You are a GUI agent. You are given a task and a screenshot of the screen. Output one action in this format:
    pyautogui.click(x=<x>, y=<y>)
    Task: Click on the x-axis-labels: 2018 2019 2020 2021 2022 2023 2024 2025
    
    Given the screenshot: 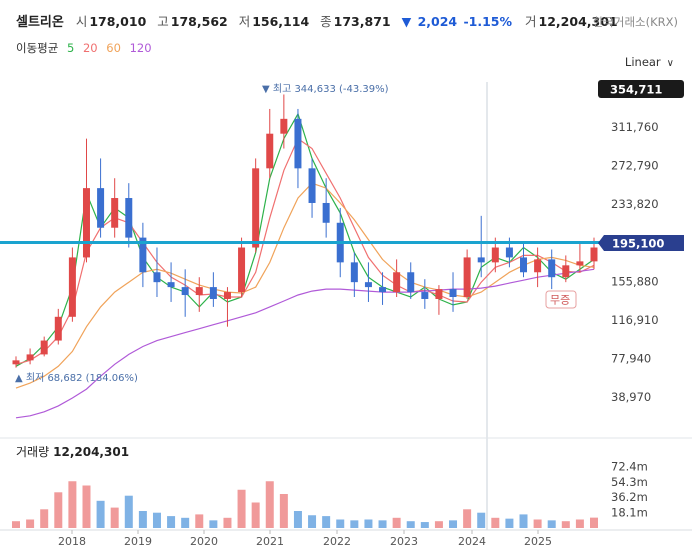 What is the action you would take?
    pyautogui.click(x=305, y=539)
    